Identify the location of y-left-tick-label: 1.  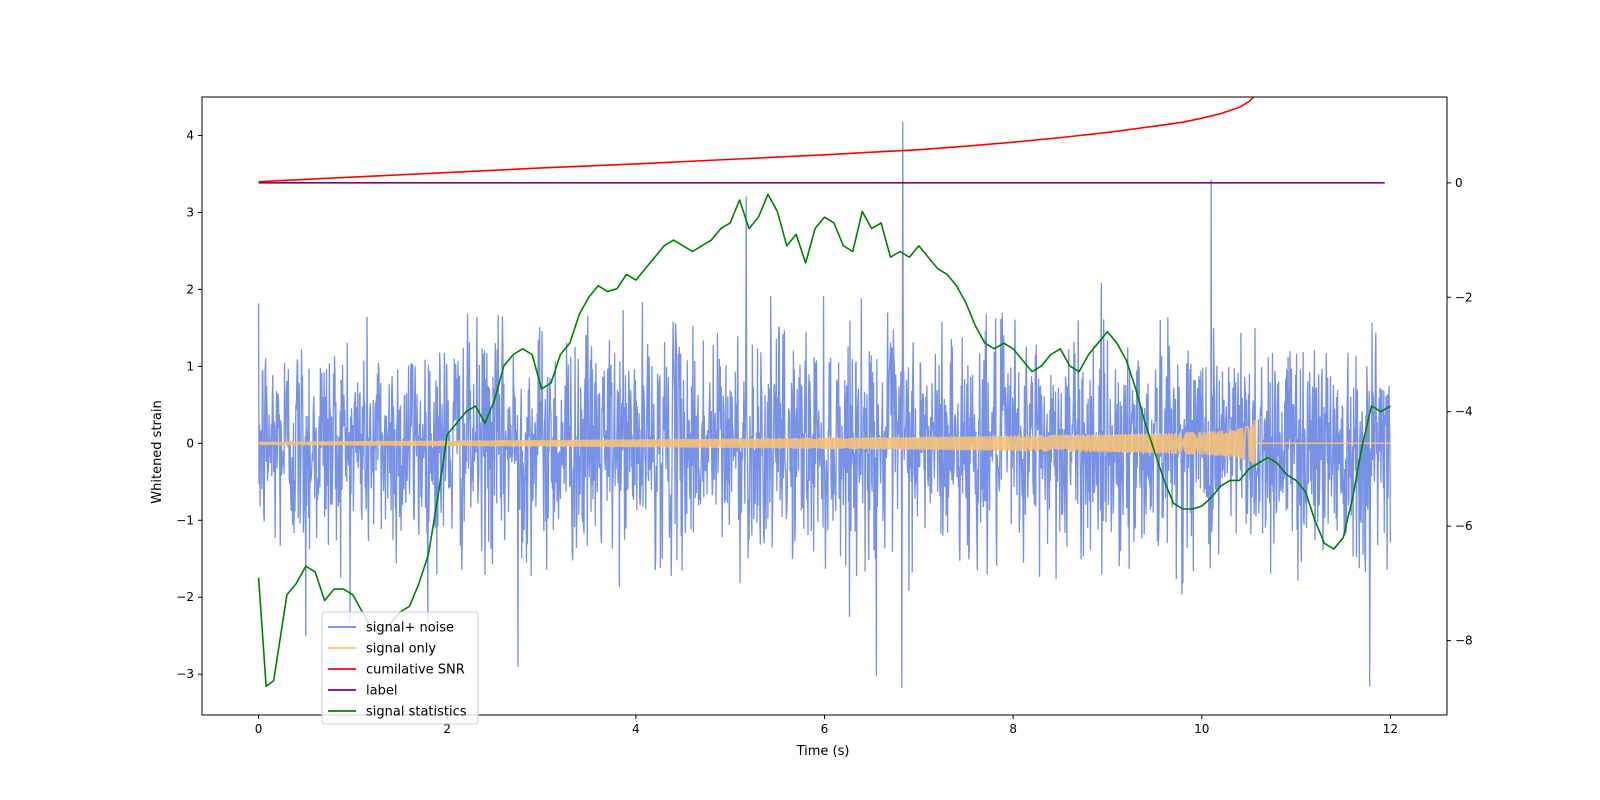
(190, 366).